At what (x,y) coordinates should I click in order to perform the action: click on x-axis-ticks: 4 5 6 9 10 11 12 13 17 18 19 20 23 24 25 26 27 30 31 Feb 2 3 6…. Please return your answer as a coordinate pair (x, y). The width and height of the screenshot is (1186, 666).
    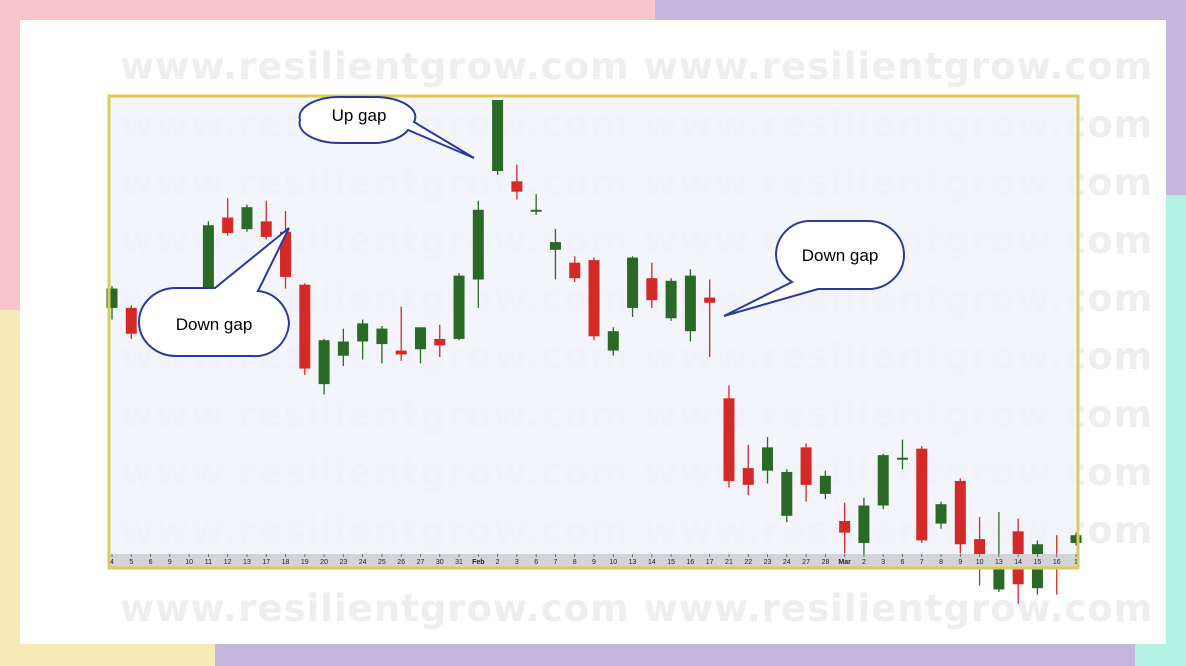
    Looking at the image, I should click on (594, 560).